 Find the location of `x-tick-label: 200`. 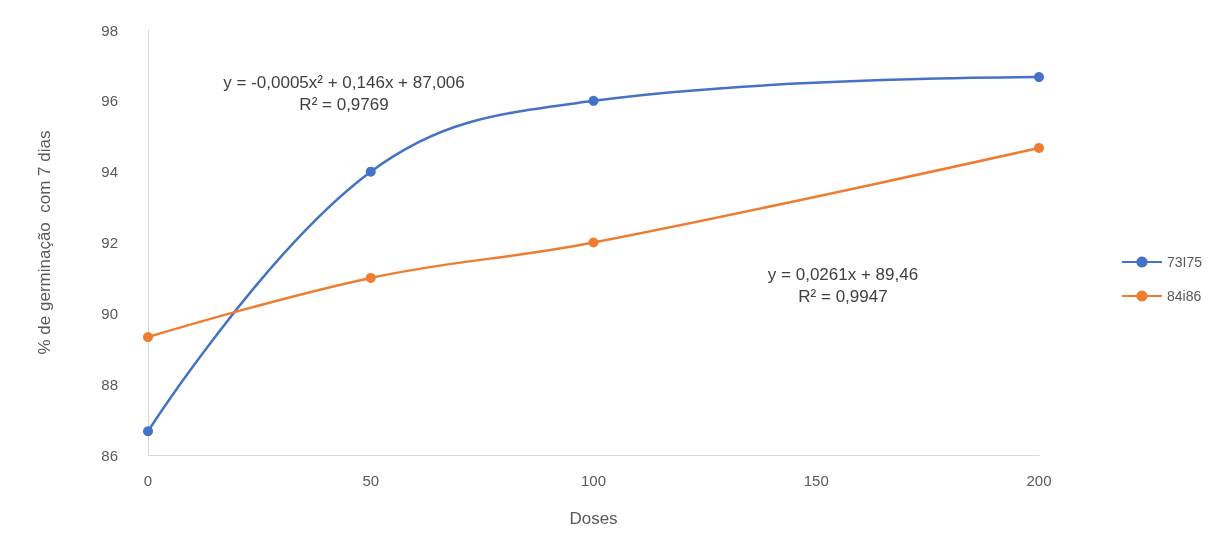

x-tick-label: 200 is located at coordinates (1039, 480).